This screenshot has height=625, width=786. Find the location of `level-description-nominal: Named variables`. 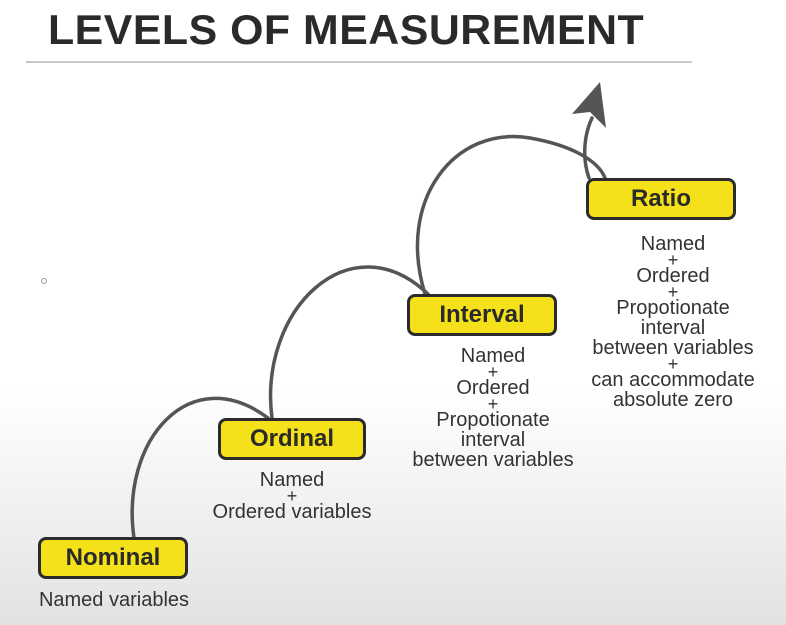

level-description-nominal: Named variables is located at coordinates (114, 600).